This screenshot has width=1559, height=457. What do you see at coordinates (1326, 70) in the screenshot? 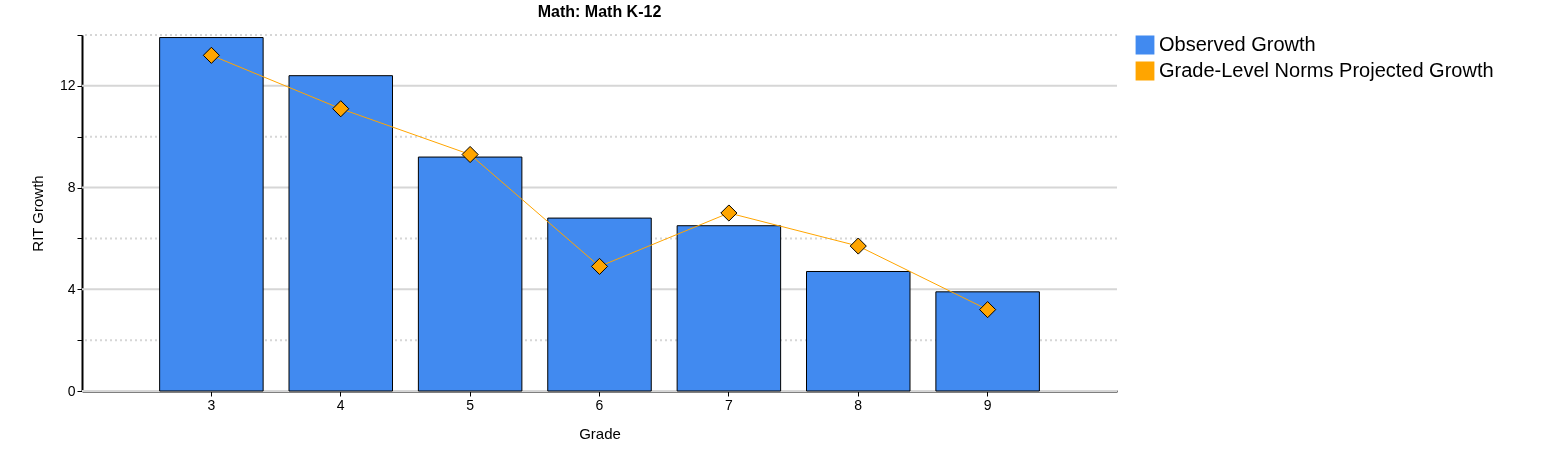
I see `legend-label: Grade-Level Norms Projected Growth` at bounding box center [1326, 70].